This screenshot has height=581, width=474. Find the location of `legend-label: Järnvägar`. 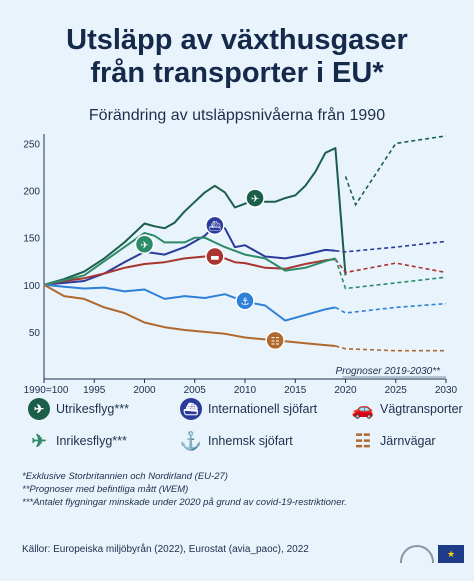

legend-label: Järnvägar is located at coordinates (408, 441).